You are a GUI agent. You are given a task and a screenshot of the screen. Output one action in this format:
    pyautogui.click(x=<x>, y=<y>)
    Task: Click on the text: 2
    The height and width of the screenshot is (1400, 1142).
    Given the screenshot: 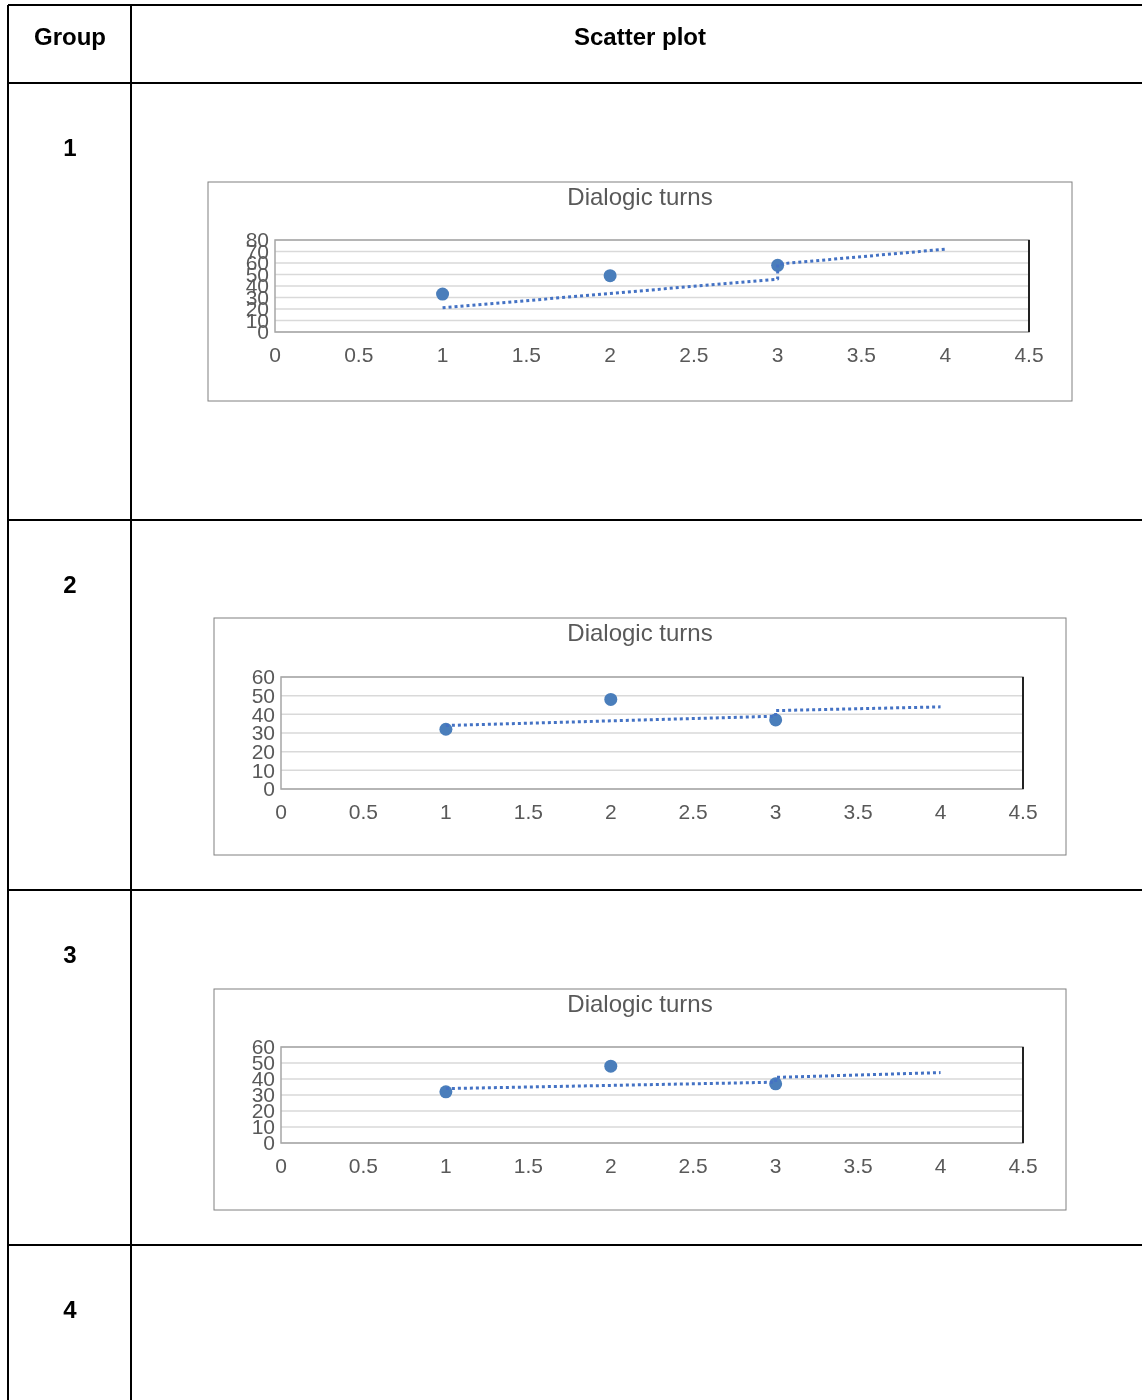 What is the action you would take?
    pyautogui.click(x=70, y=584)
    